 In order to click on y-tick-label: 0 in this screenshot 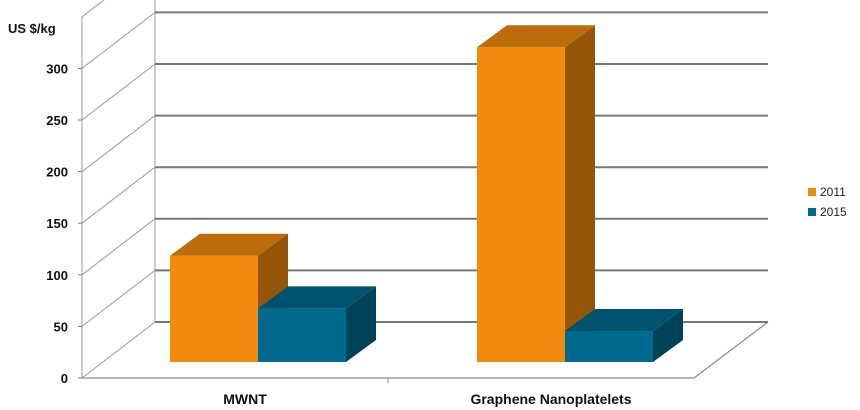, I will do `click(64, 378)`.